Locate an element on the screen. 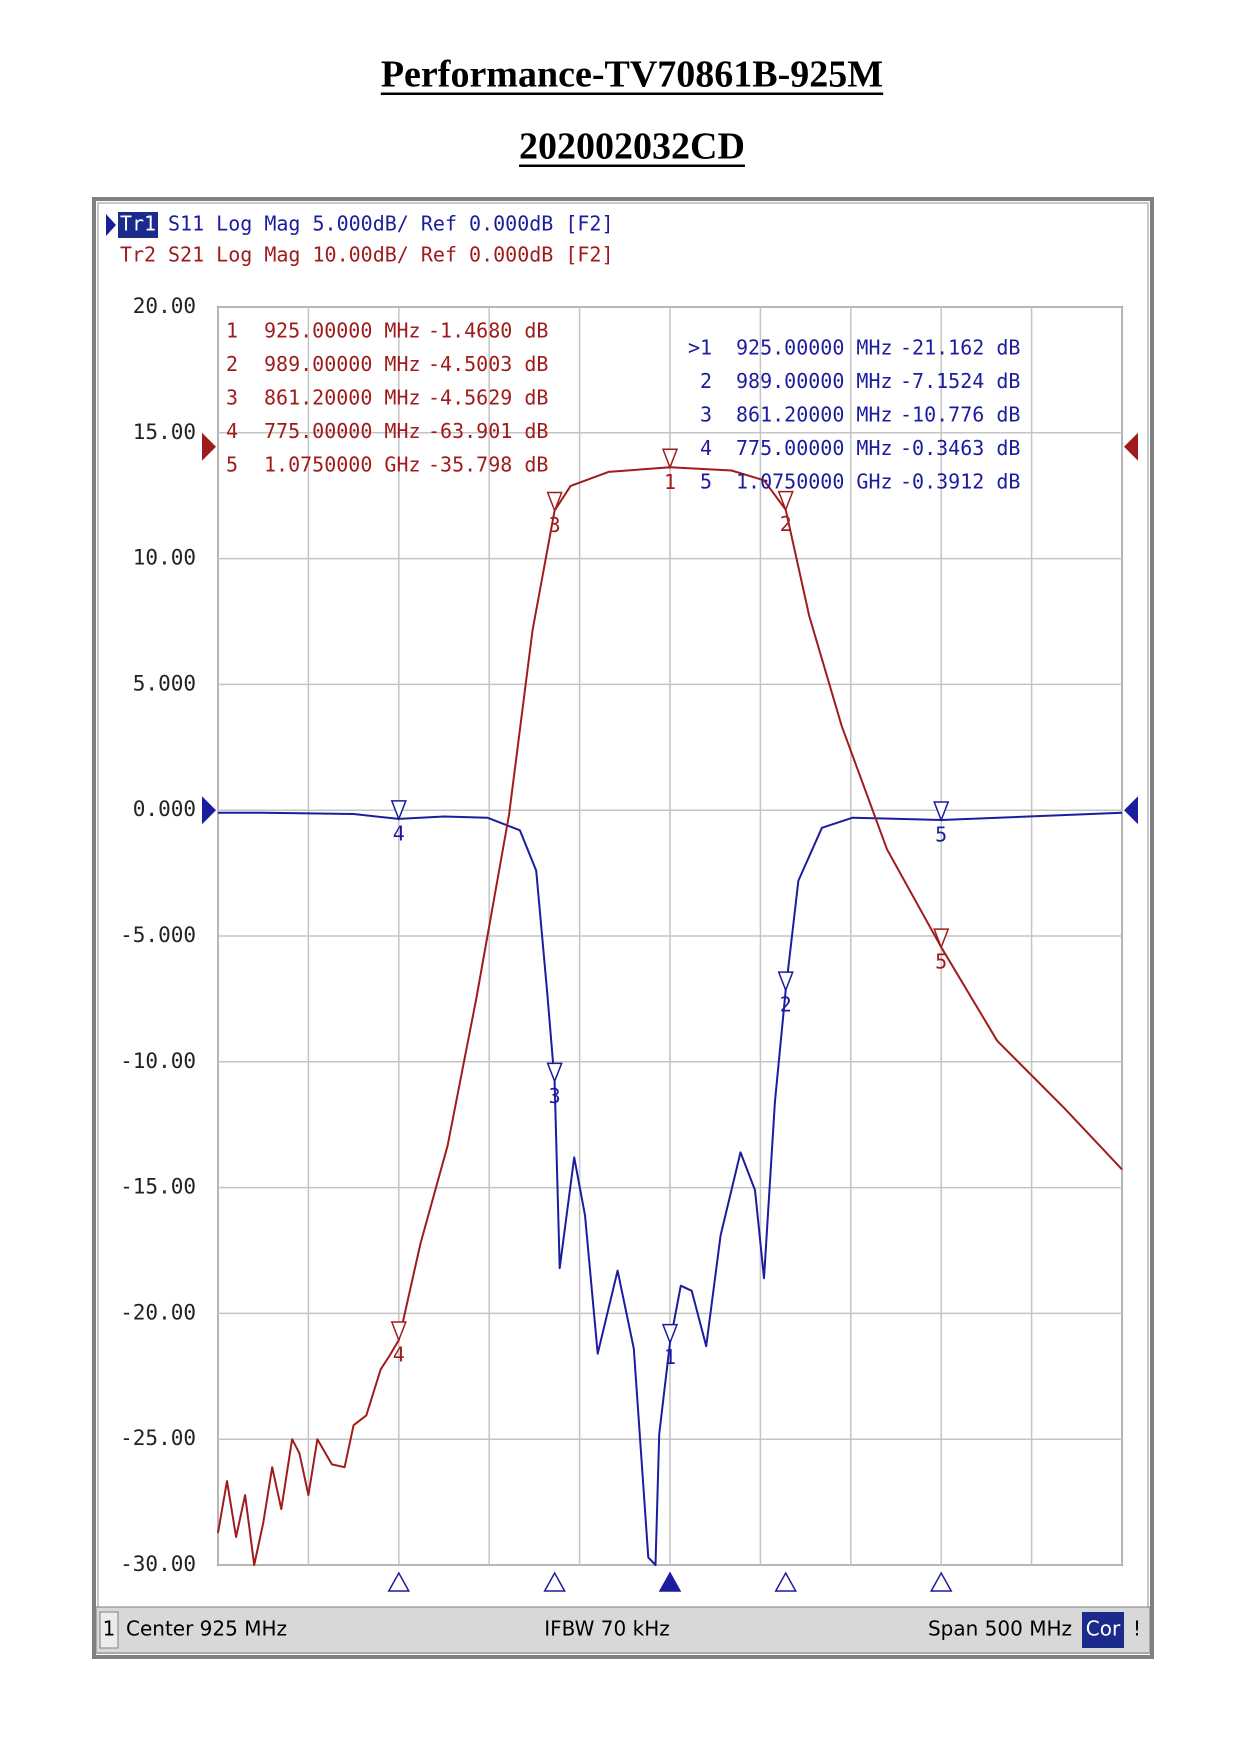 Image resolution: width=1241 pixels, height=1755 pixels. channel: 1 is located at coordinates (109, 1629).